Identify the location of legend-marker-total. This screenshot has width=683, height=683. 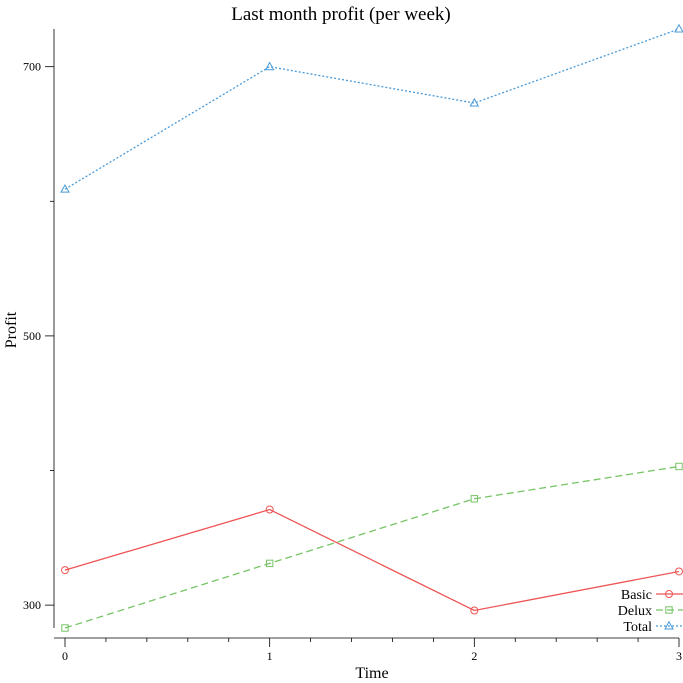
(669, 625).